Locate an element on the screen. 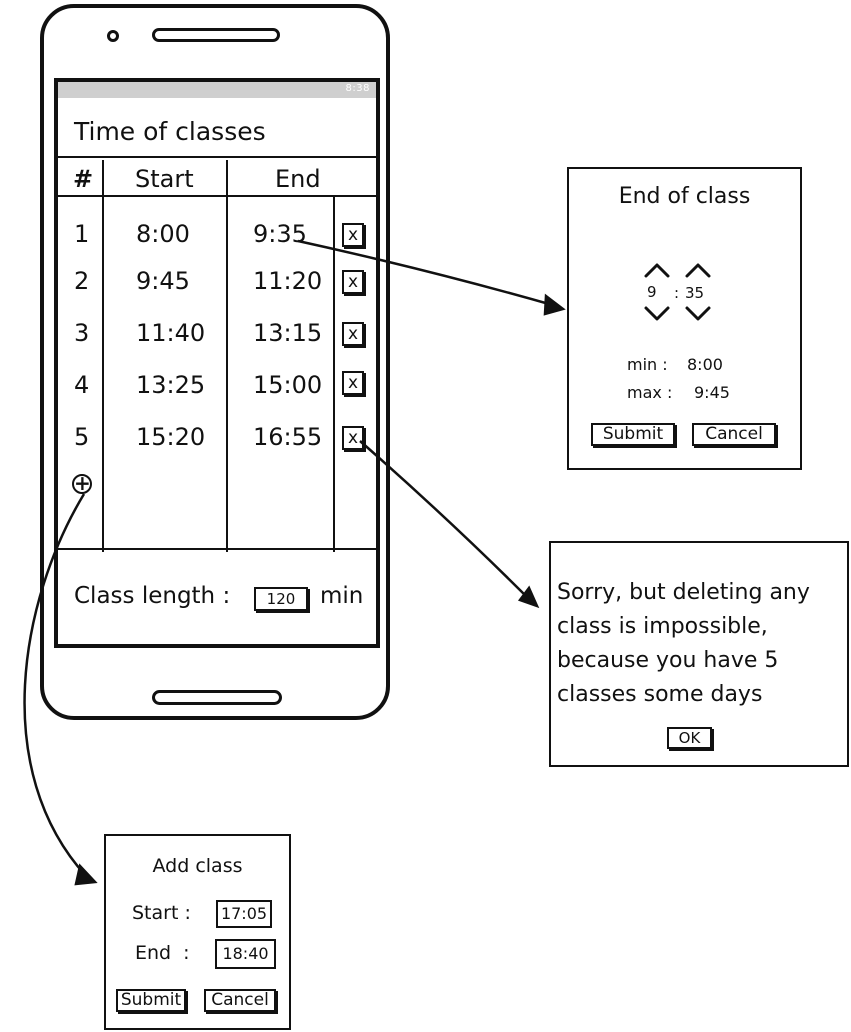  row-start-time: 13:25 is located at coordinates (171, 385).